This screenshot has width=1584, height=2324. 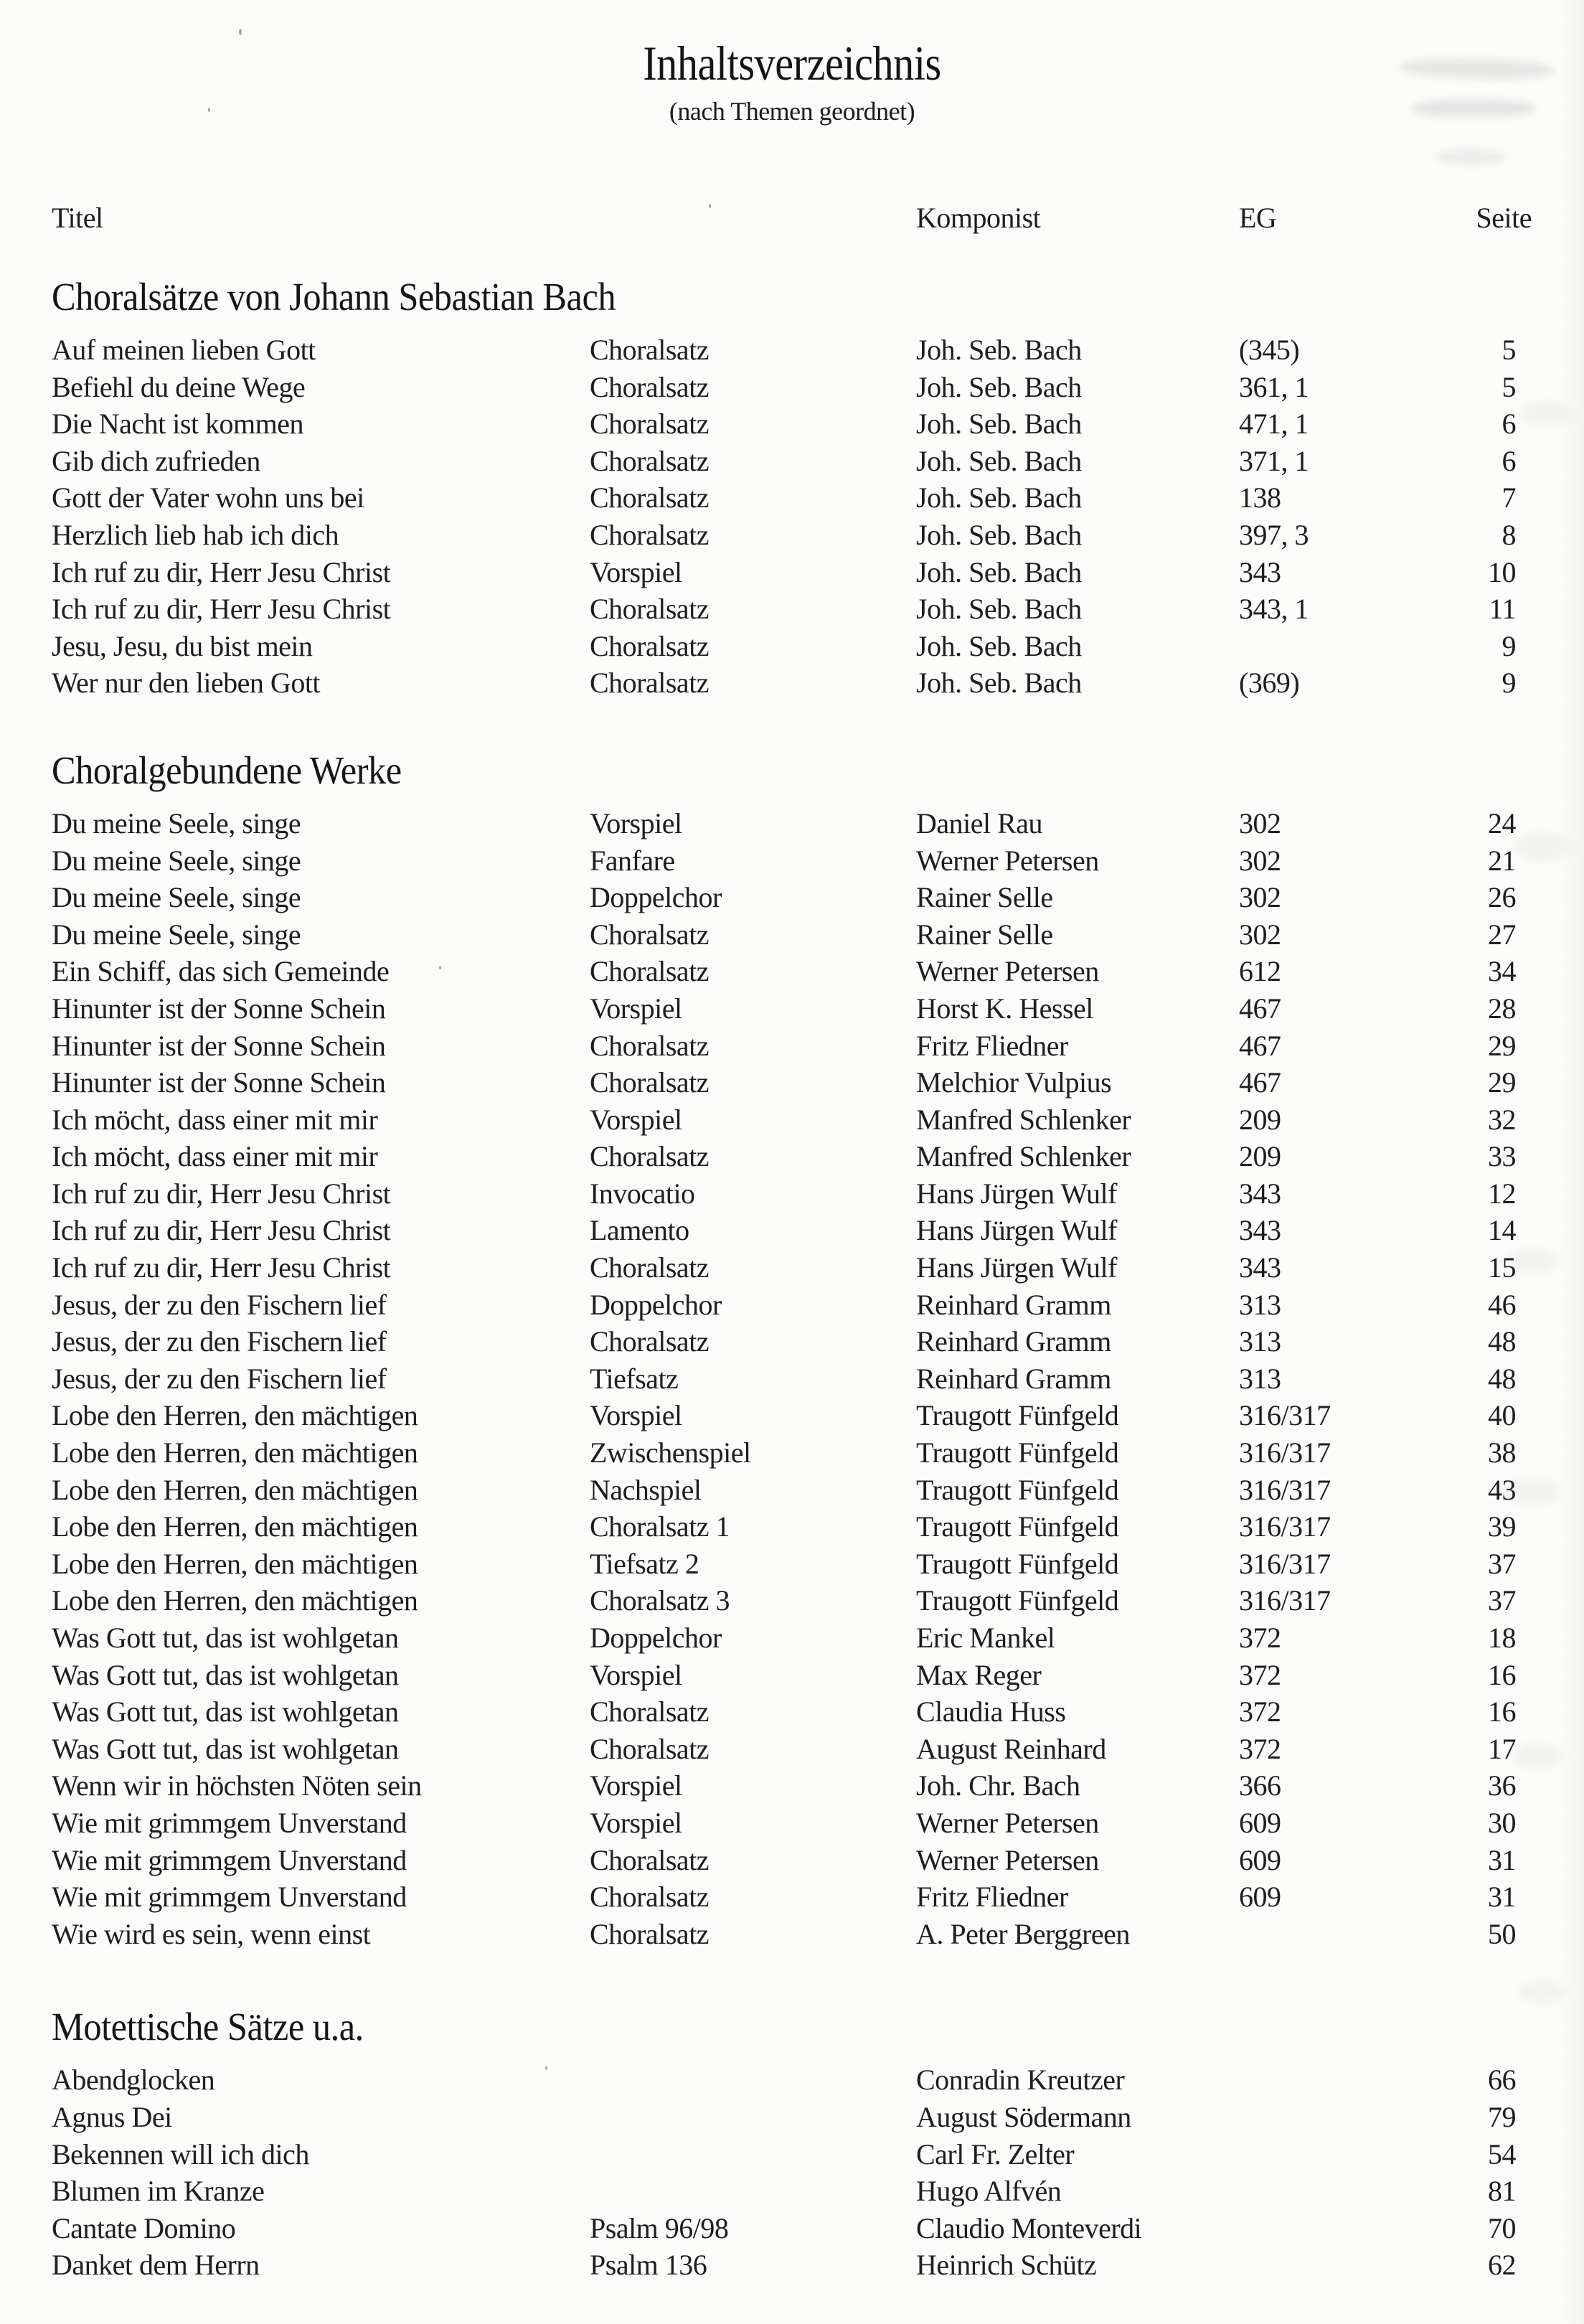 What do you see at coordinates (1011, 1748) in the screenshot?
I see `cell-komponist: August Reinhard` at bounding box center [1011, 1748].